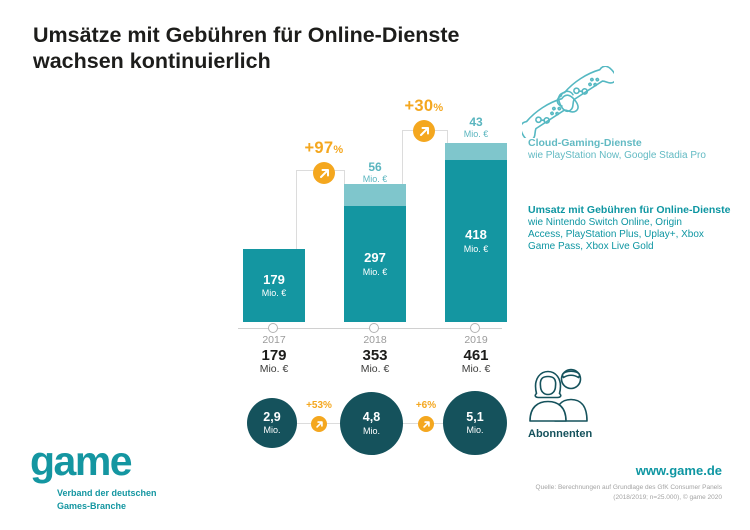 The width and height of the screenshot is (750, 530). I want to click on subscriber-growth-label-1: +53%, so click(319, 405).